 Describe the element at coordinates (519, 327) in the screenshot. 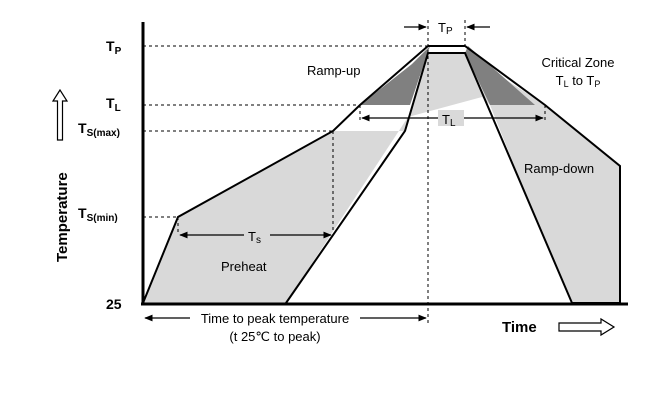

I see `x-axis-title: Time` at that location.